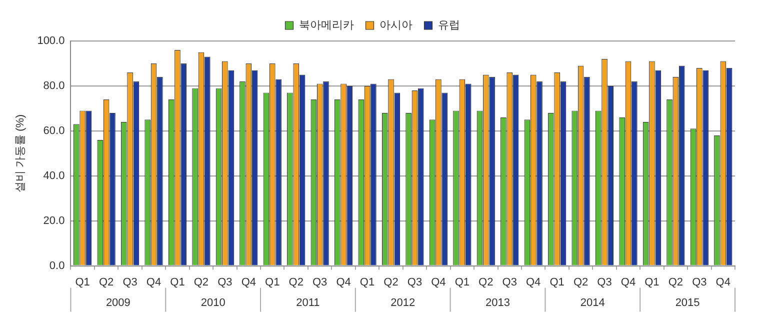 The image size is (765, 325). What do you see at coordinates (213, 302) in the screenshot?
I see `text: 2010` at bounding box center [213, 302].